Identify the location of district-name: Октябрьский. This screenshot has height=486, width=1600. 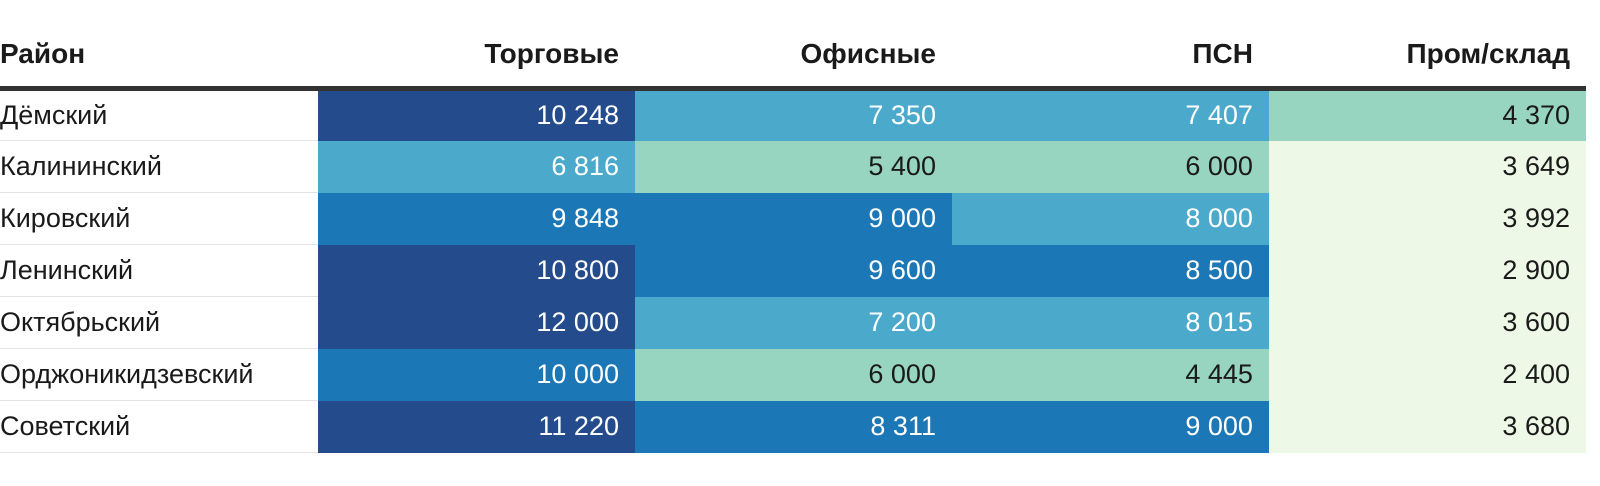
(159, 322).